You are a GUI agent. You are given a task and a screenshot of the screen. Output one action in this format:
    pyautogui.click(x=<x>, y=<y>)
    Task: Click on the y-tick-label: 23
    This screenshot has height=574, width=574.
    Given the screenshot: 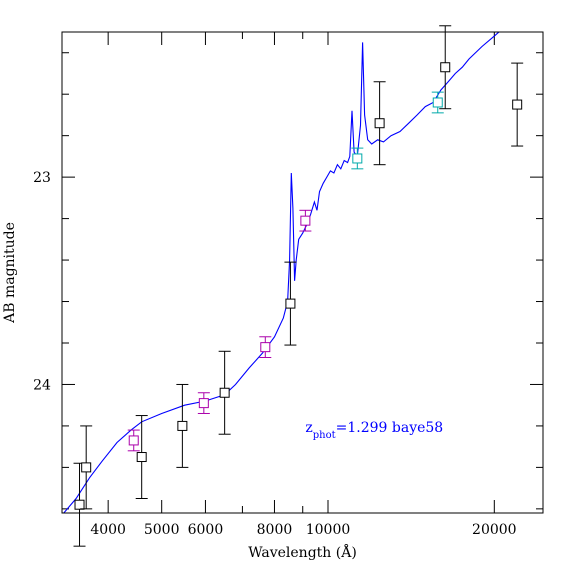 What is the action you would take?
    pyautogui.click(x=42, y=178)
    